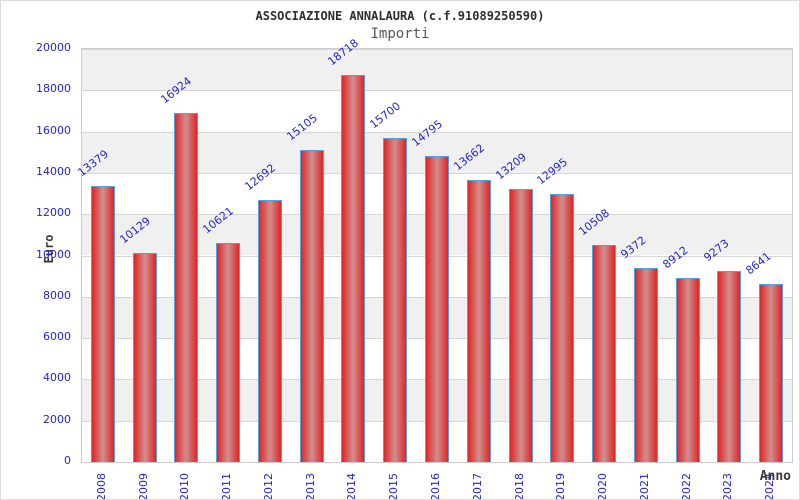 Image resolution: width=800 pixels, height=500 pixels. Describe the element at coordinates (53, 130) in the screenshot. I see `y-tick-label: 16000` at that location.